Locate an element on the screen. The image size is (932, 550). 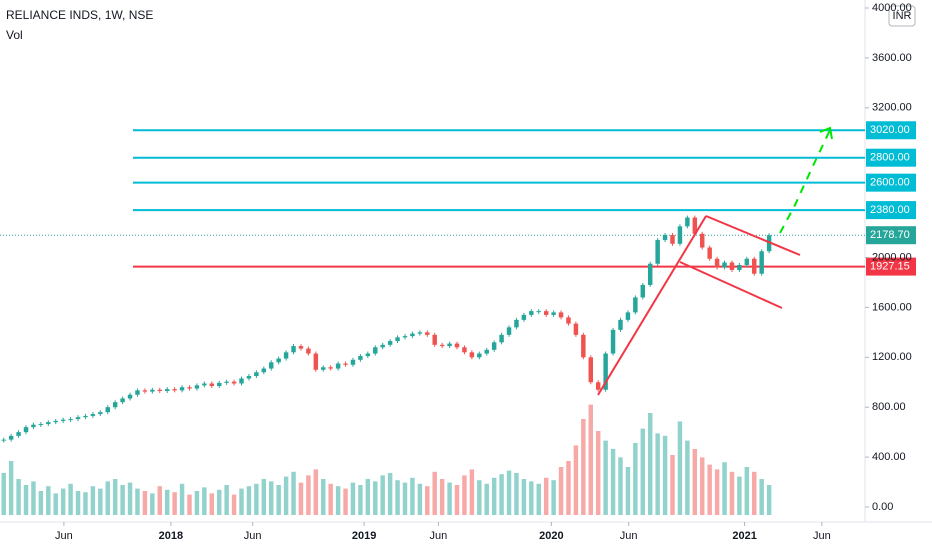
level-label: 1927.15 is located at coordinates (890, 266).